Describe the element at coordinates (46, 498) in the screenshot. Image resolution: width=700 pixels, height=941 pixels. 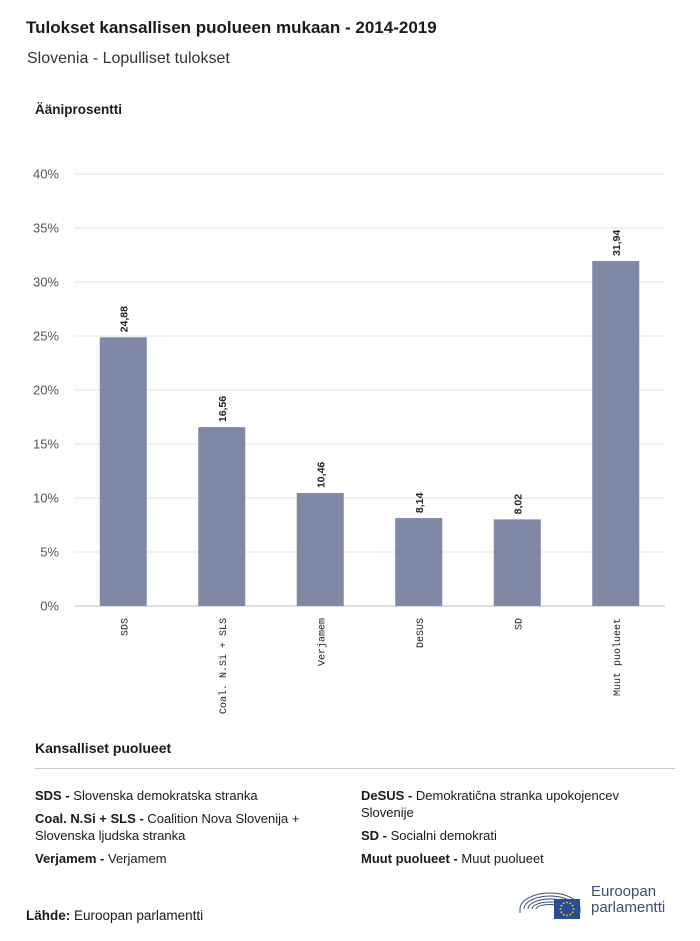
I see `y-tick-label: 10%` at that location.